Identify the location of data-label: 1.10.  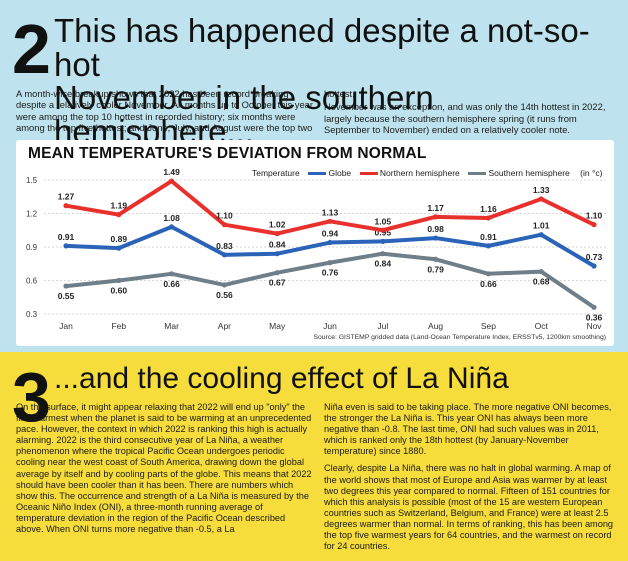
(594, 216).